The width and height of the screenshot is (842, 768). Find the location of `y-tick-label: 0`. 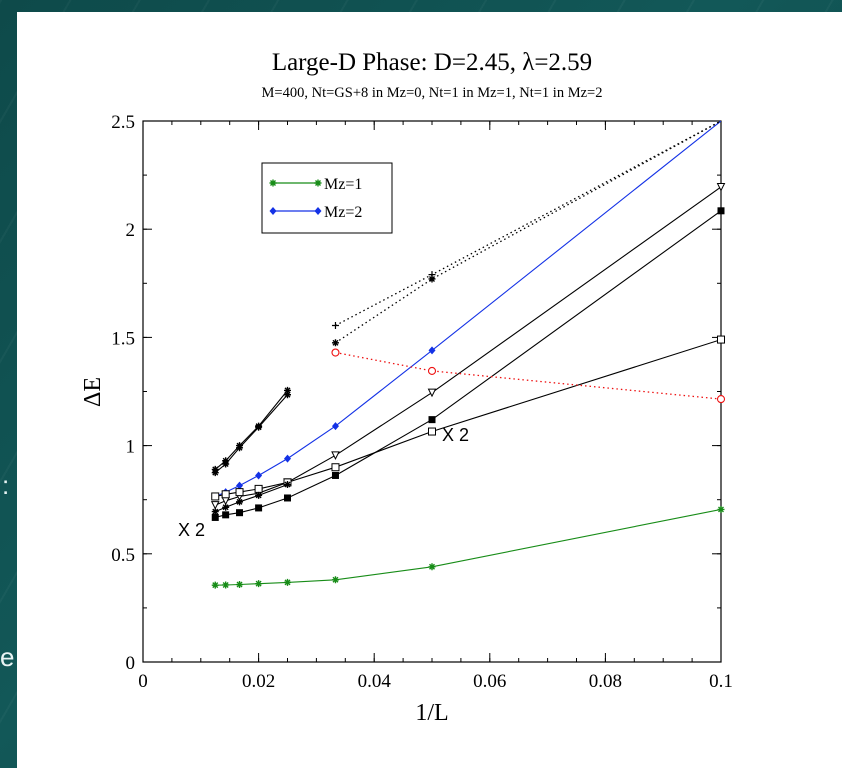

y-tick-label: 0 is located at coordinates (131, 663).